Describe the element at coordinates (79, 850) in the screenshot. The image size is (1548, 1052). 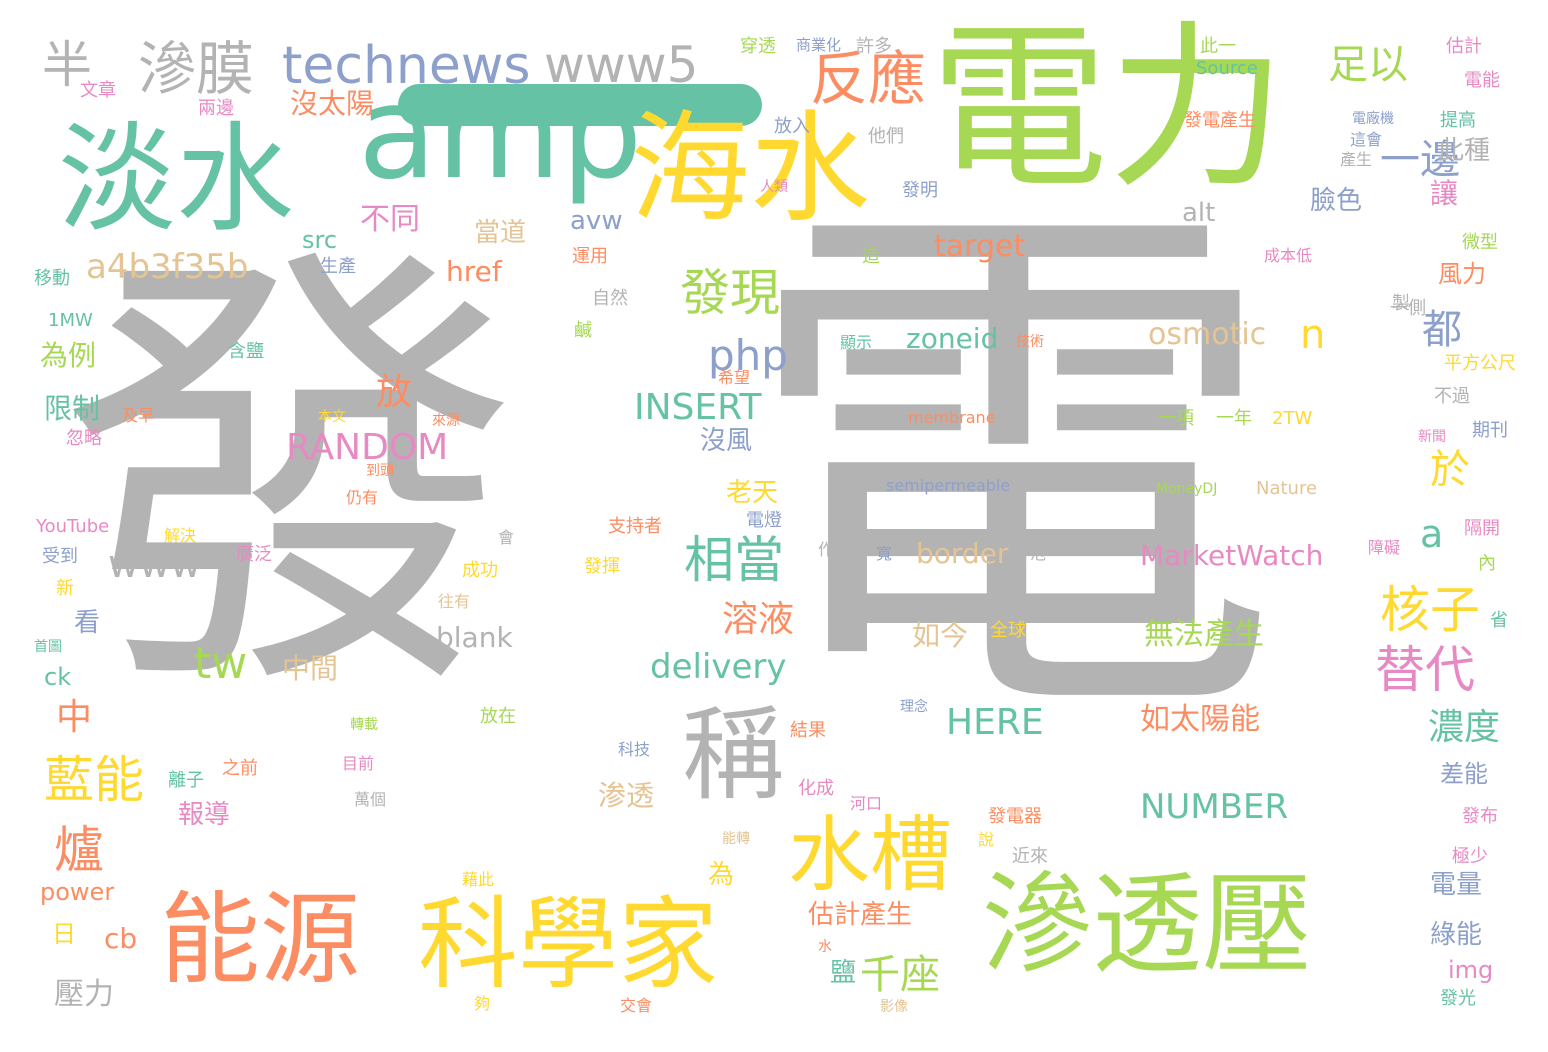
I see `cloud-word: 爐` at that location.